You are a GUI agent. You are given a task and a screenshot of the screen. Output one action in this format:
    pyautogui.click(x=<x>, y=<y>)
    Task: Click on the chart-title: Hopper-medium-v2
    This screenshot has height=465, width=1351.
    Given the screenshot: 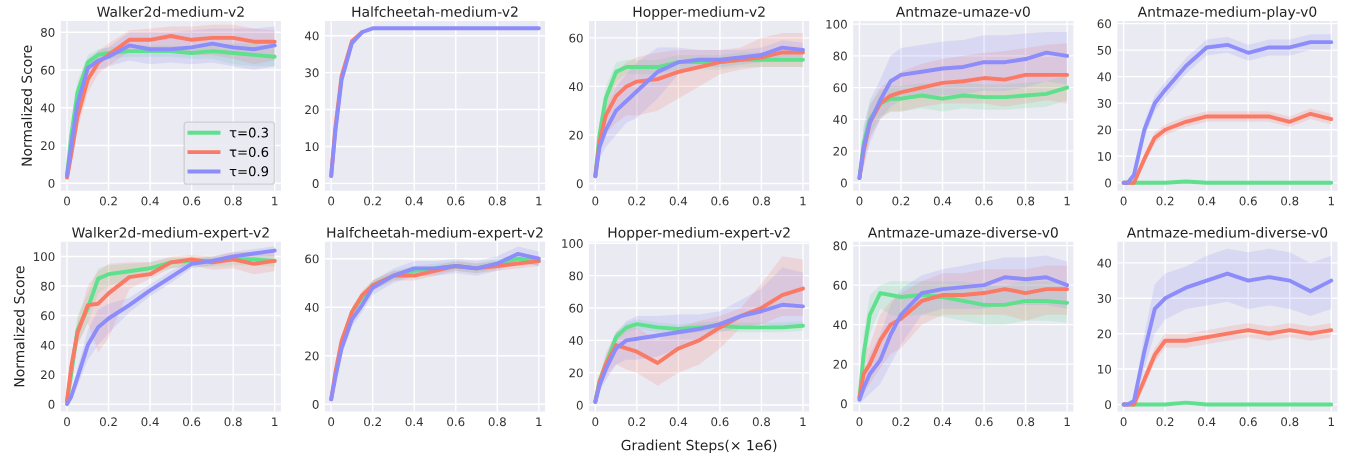 What is the action you would take?
    pyautogui.click(x=699, y=13)
    